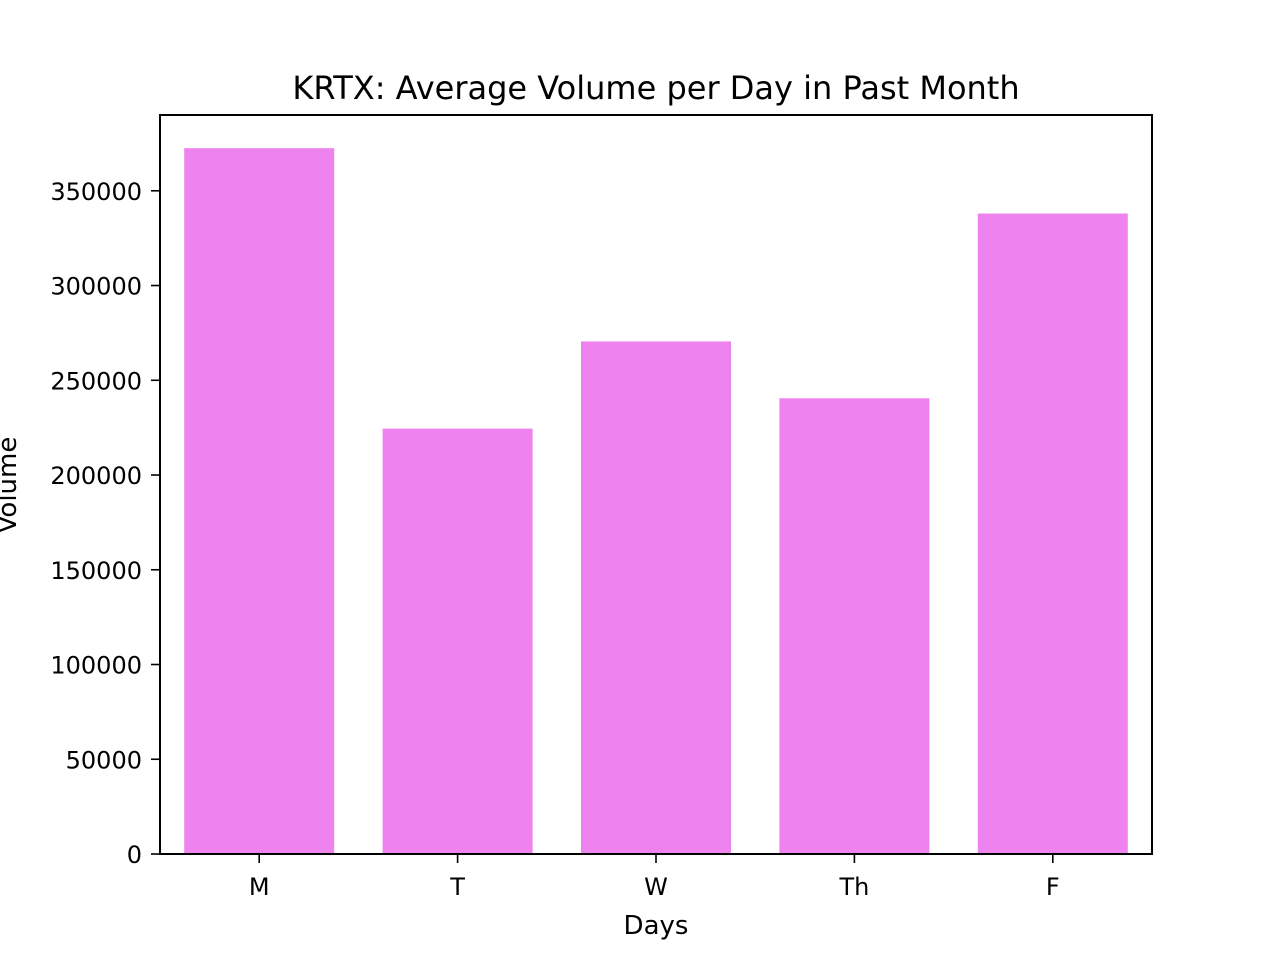 Image resolution: width=1280 pixels, height=960 pixels. I want to click on x-tick-label: M, so click(259, 887).